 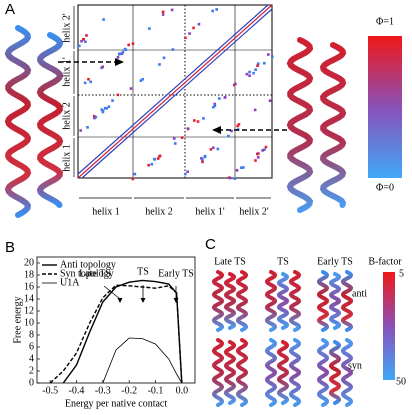 What do you see at coordinates (355, 365) in the screenshot?
I see `row-label: syn` at bounding box center [355, 365].